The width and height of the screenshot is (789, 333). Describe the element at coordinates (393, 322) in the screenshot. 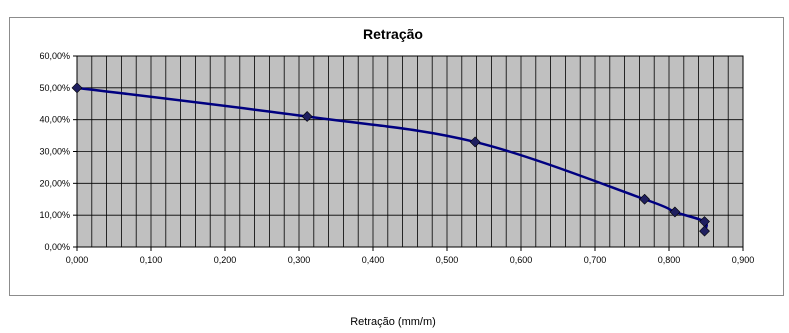

I see `x-axis-label: Retração (mm/m)` at that location.